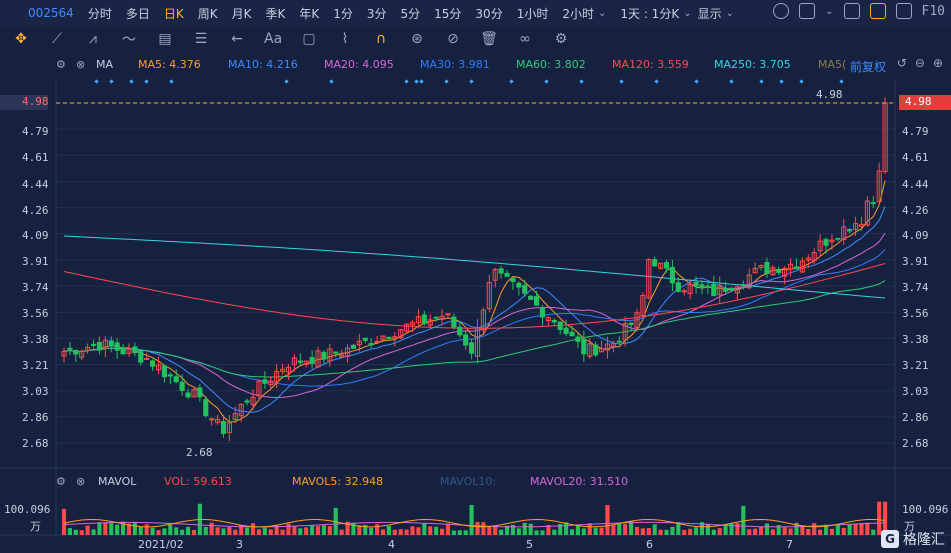  What do you see at coordinates (57, 39) in the screenshot?
I see `line-tool-icon: ⟋` at bounding box center [57, 39].